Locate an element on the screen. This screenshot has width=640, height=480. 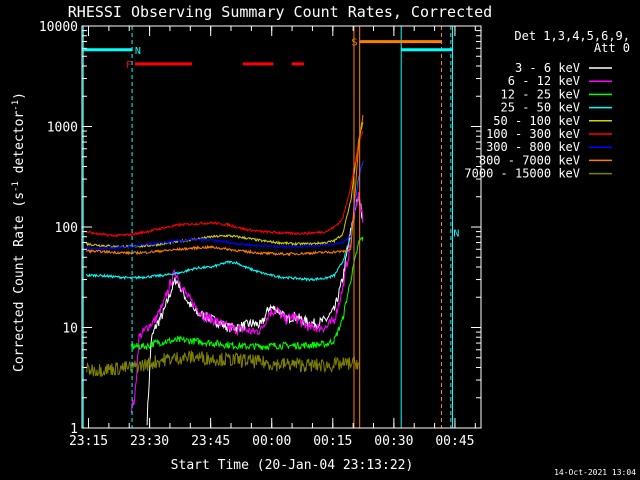
x-tick-label: 00:30 is located at coordinates (393, 441).